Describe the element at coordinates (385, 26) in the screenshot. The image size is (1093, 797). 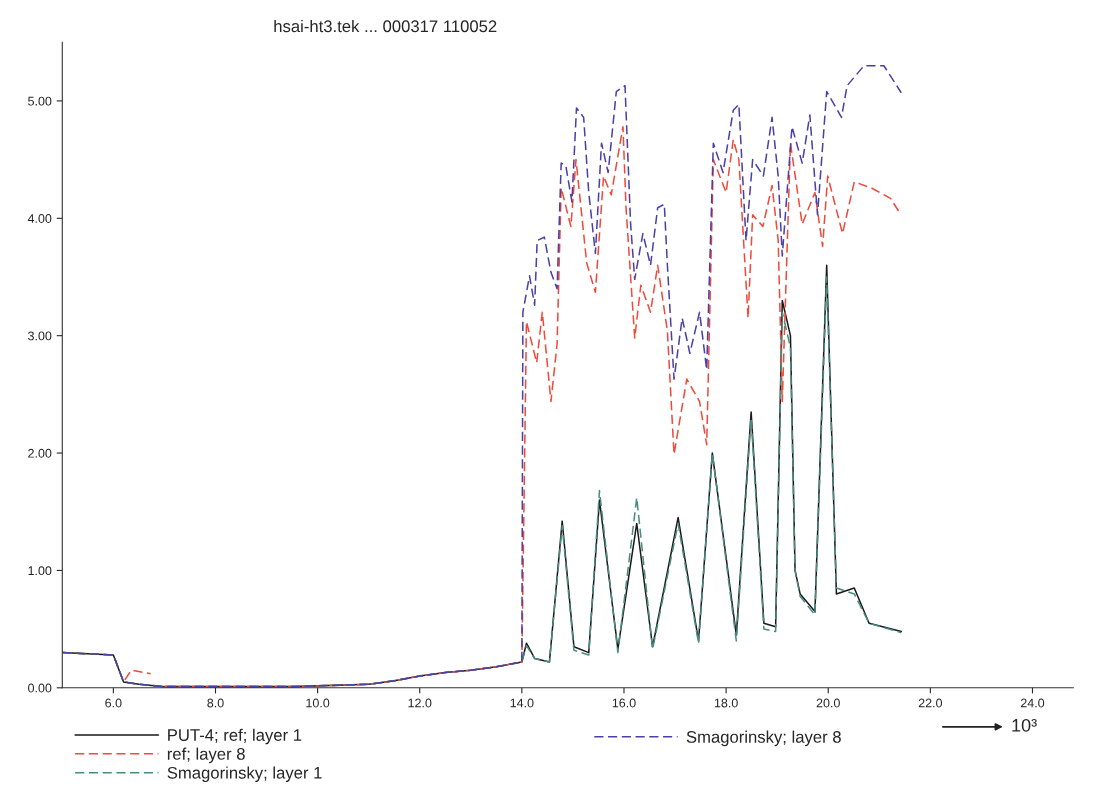
I see `chart-title: hsai-ht3.tek ... 000317 110052` at that location.